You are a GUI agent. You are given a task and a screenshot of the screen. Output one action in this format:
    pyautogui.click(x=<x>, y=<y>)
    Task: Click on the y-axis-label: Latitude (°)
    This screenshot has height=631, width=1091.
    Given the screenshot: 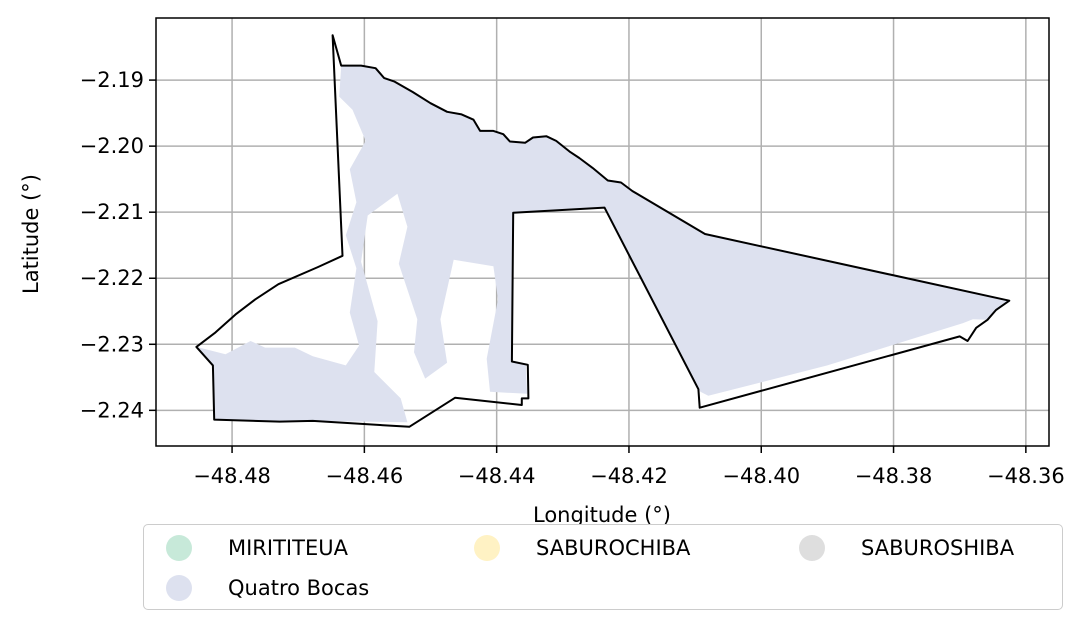 What is the action you would take?
    pyautogui.click(x=31, y=234)
    